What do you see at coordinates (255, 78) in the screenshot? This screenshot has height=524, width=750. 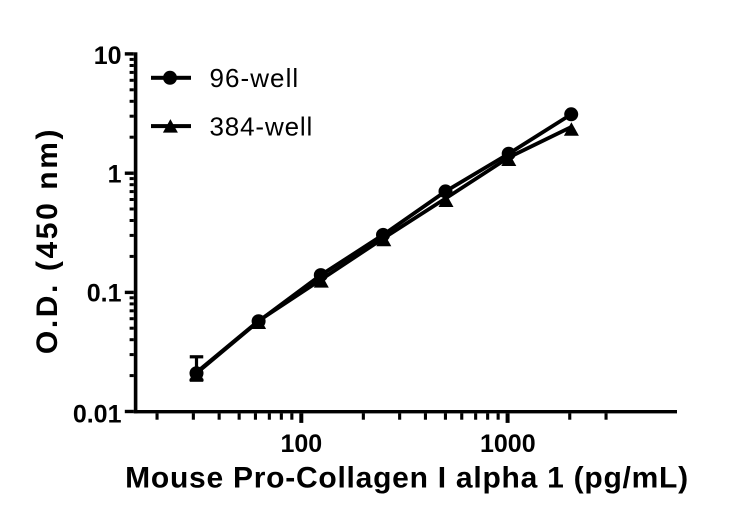 I see `svg-text: 96-well` at bounding box center [255, 78].